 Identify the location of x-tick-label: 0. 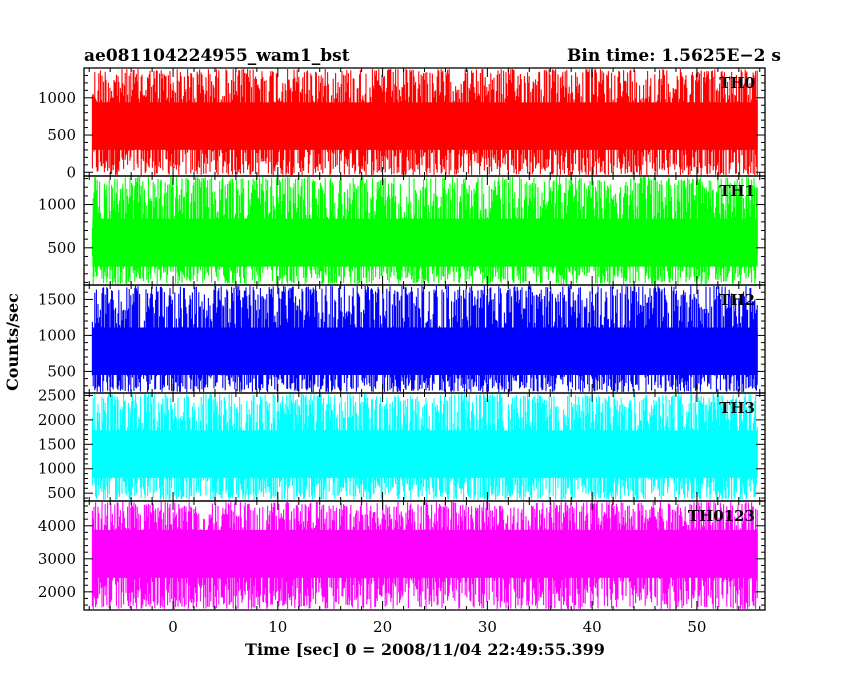
(173, 627).